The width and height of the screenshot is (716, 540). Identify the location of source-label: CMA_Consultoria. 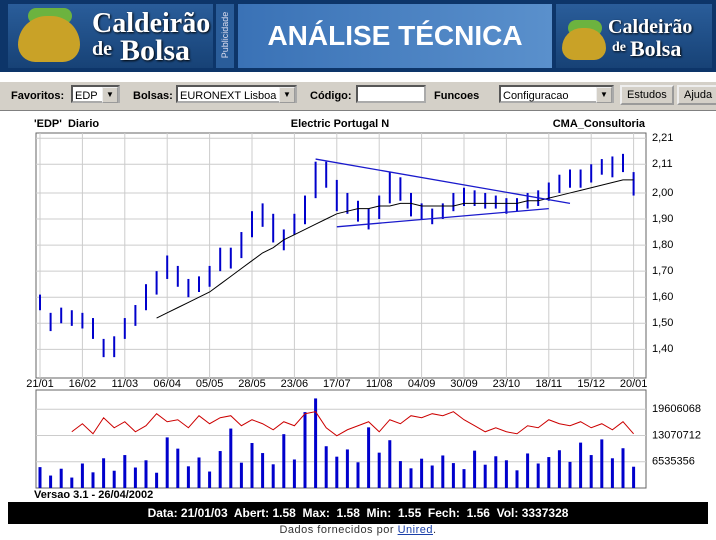
(599, 124).